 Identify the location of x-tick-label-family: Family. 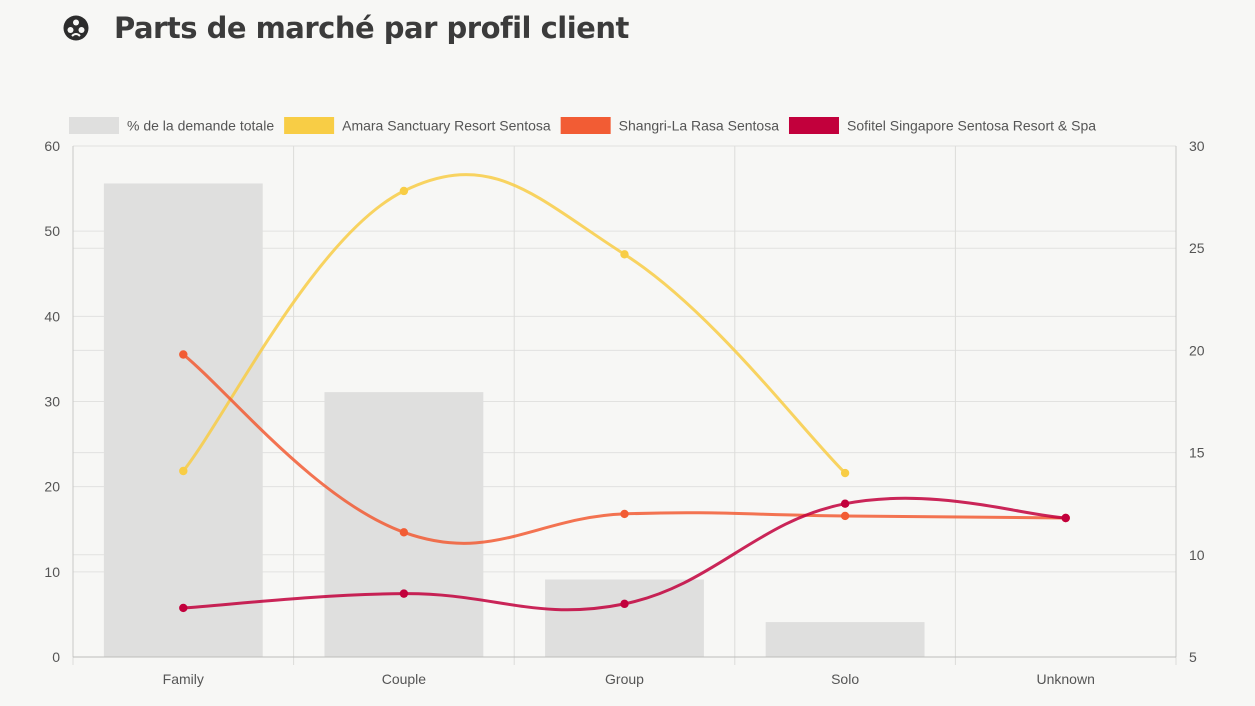
(183, 679).